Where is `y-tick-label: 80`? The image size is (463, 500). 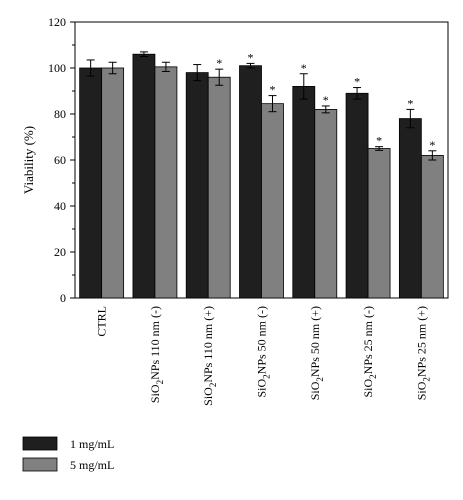
y-tick-label: 80 is located at coordinates (60, 114).